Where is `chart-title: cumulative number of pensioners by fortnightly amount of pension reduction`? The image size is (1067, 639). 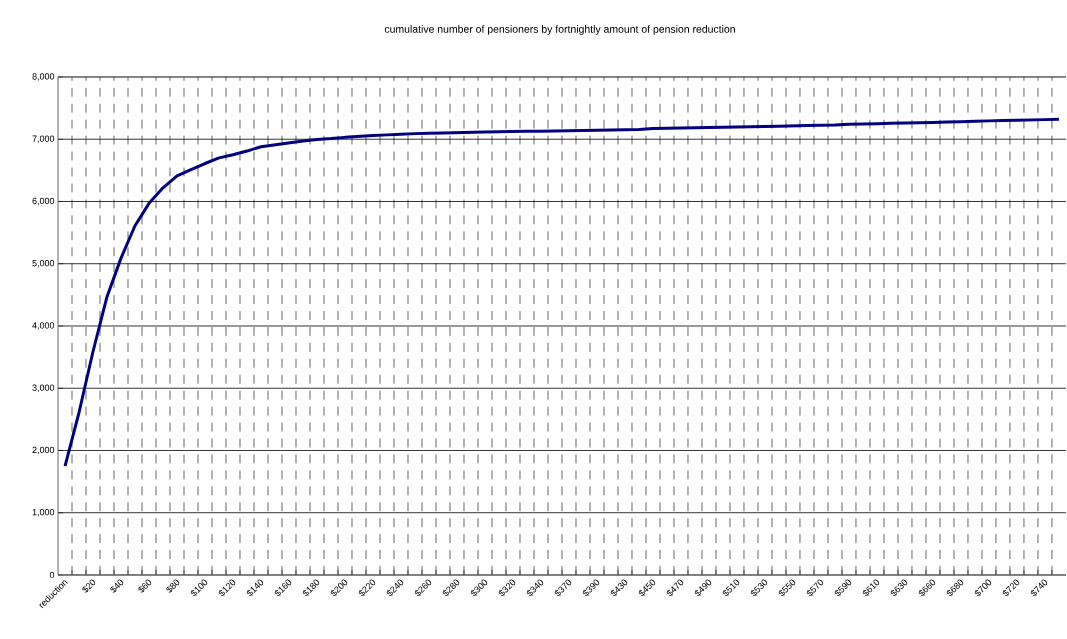 chart-title: cumulative number of pensioners by fortnightly amount of pension reduction is located at coordinates (559, 30).